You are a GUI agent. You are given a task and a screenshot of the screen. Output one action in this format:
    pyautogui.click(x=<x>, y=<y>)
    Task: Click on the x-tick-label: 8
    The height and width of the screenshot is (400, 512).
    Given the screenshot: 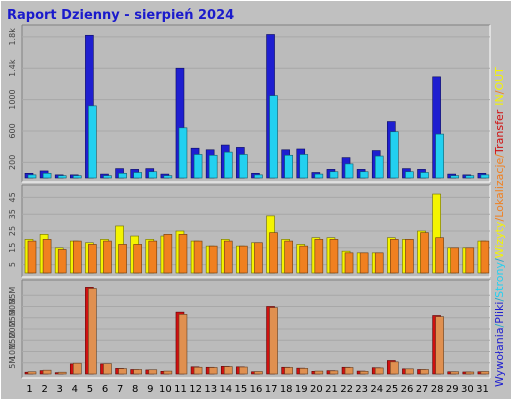 What is the action you would take?
    pyautogui.click(x=135, y=389)
    